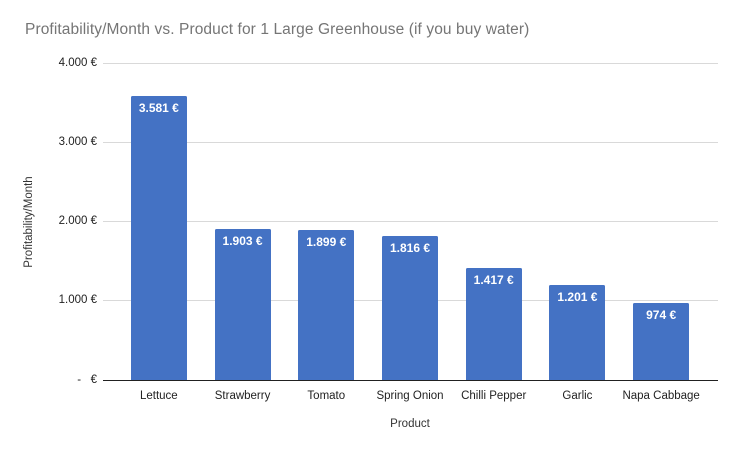 The width and height of the screenshot is (738, 454). Describe the element at coordinates (29, 222) in the screenshot. I see `y-axis-title: Profitability/Month` at that location.